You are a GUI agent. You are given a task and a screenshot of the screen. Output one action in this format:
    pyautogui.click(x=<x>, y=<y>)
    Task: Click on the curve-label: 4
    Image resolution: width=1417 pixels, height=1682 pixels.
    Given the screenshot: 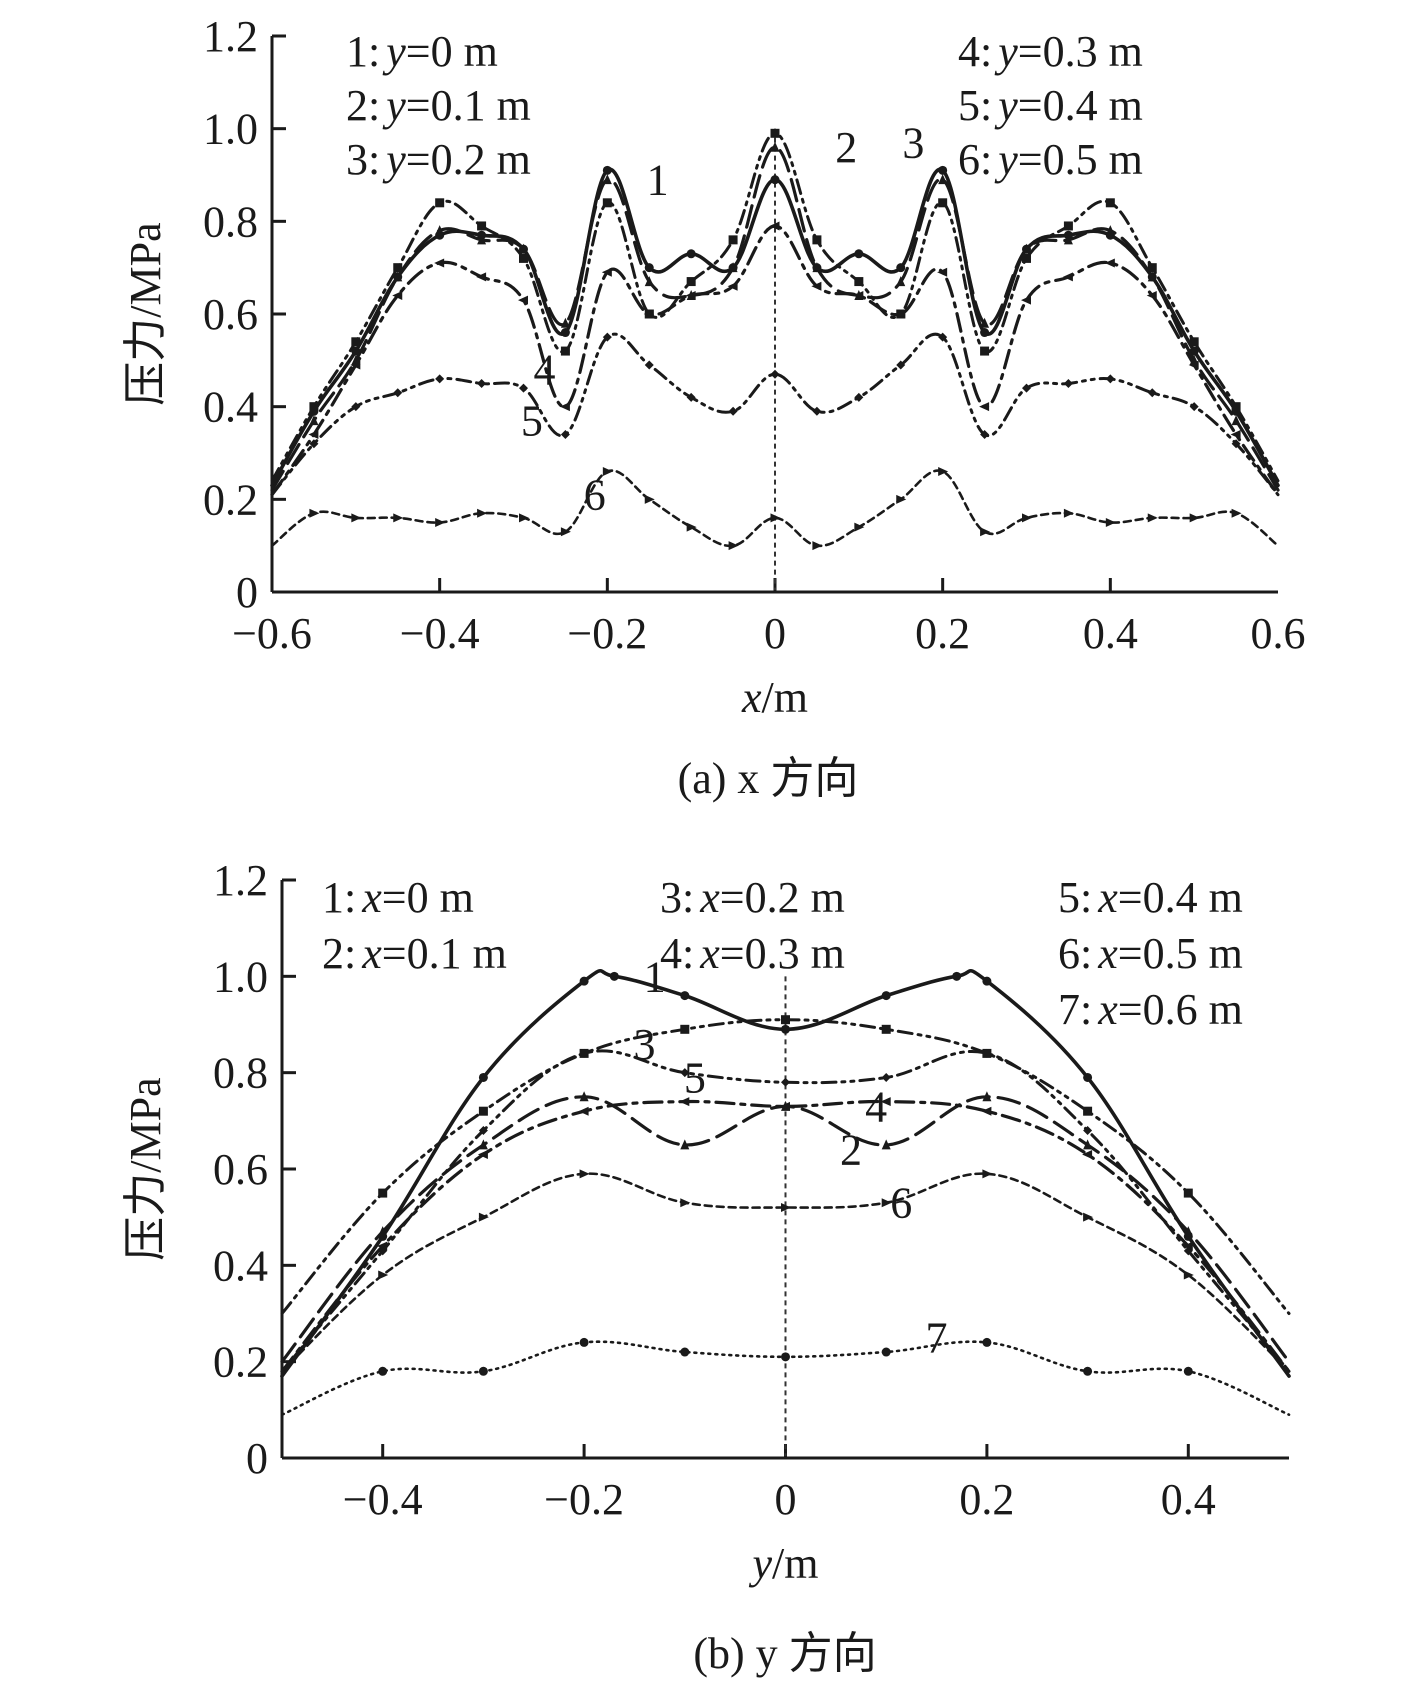 What is the action you would take?
    pyautogui.click(x=876, y=1106)
    